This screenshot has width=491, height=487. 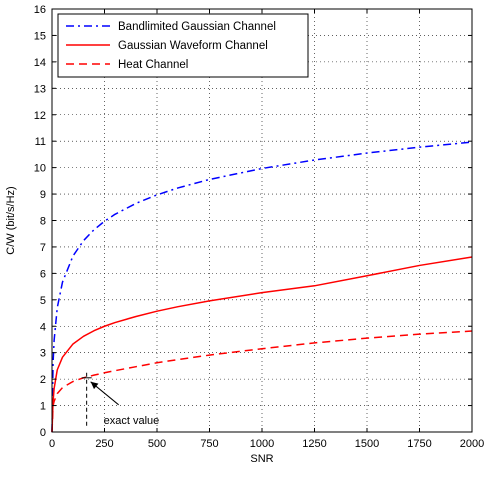 What do you see at coordinates (314, 444) in the screenshot?
I see `x-tick-label: 1250` at bounding box center [314, 444].